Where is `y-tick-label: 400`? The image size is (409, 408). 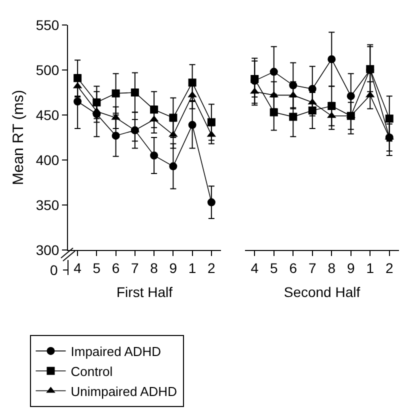 y-tick-label: 400 is located at coordinates (48, 160).